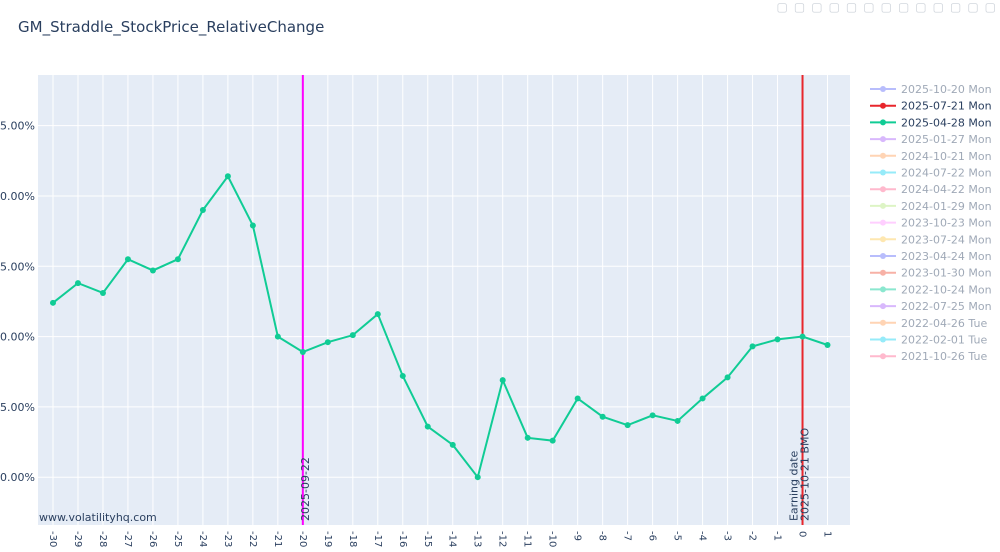 Image resolution: width=1000 pixels, height=552 pixels. Describe the element at coordinates (931, 173) in the screenshot. I see `legend-item: 2024-07-22 Mon` at that location.